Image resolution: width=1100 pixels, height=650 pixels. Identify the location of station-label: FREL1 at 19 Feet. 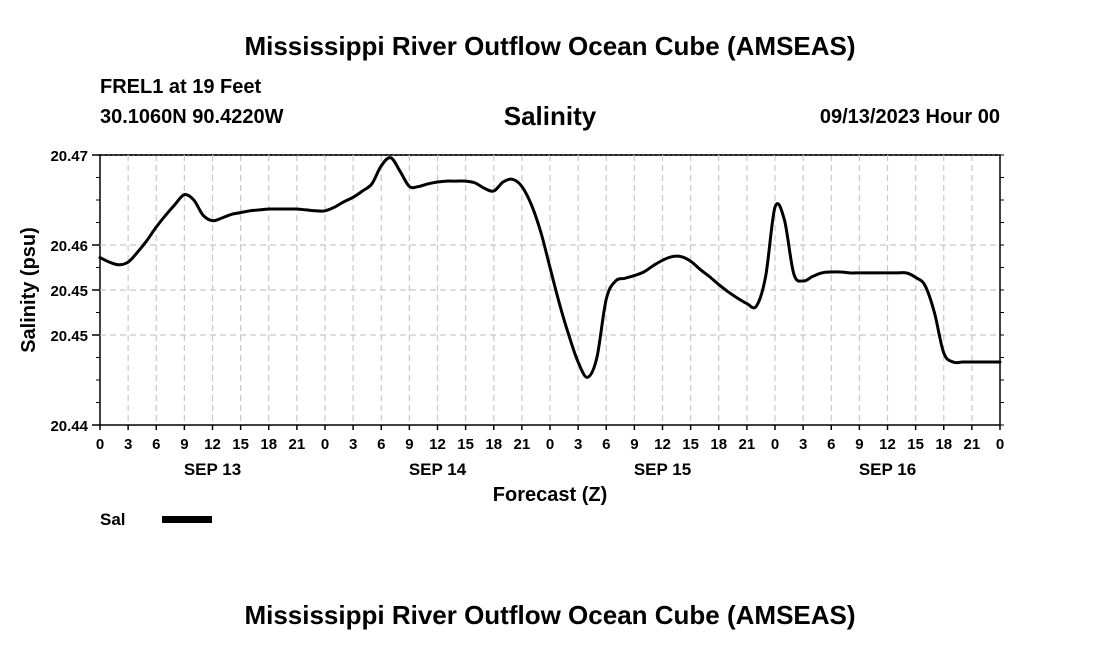
(181, 87).